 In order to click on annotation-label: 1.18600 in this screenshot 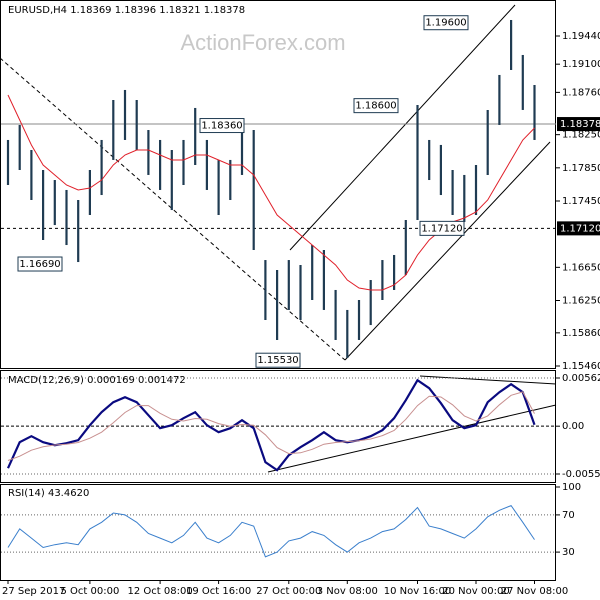, I will do `click(375, 106)`.